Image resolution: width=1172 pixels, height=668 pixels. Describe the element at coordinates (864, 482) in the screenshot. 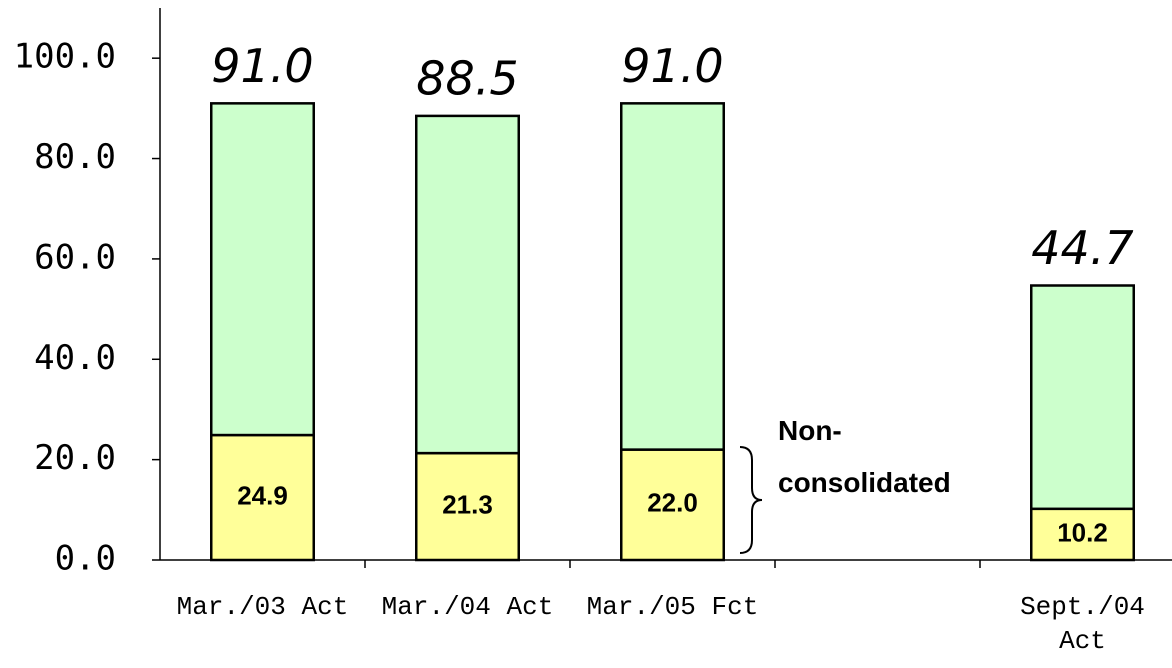

I see `annotation: consolidated` at that location.